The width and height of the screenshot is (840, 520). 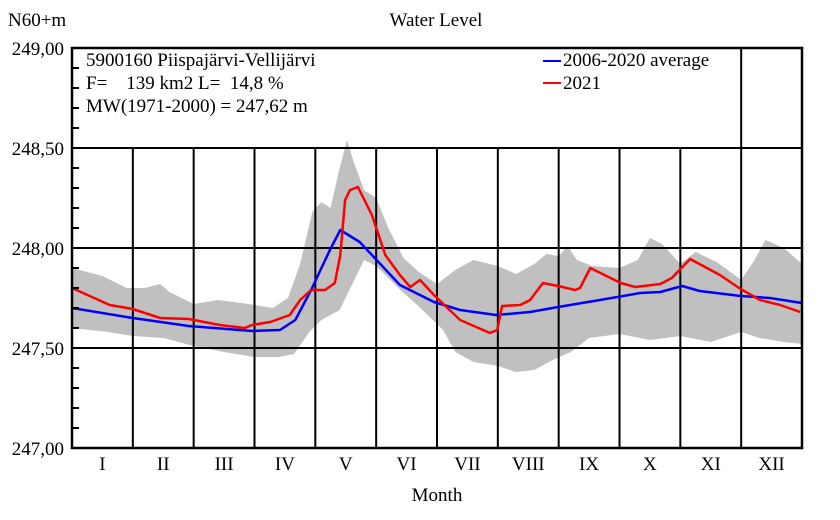 I want to click on x-tick-label: VIII, so click(x=528, y=464).